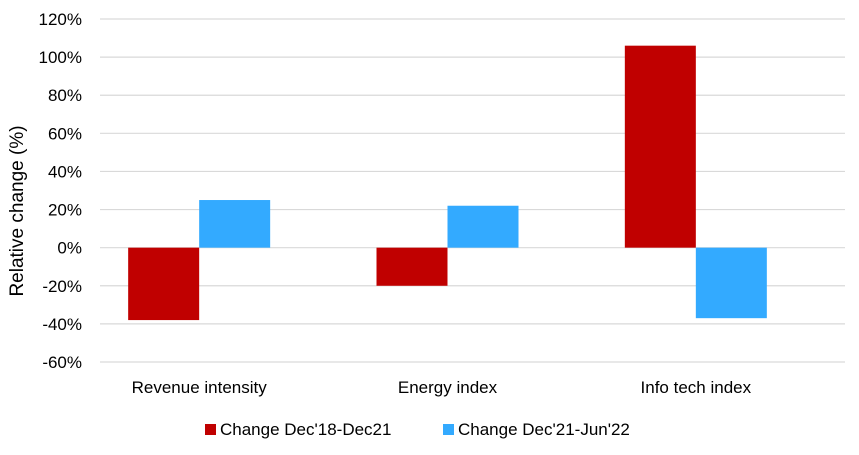 This screenshot has height=455, width=859. What do you see at coordinates (60, 191) in the screenshot?
I see `y-axis-tick-labels: 120% 100% 80% 60% 40% 20% 0% -20% -40% -60%` at bounding box center [60, 191].